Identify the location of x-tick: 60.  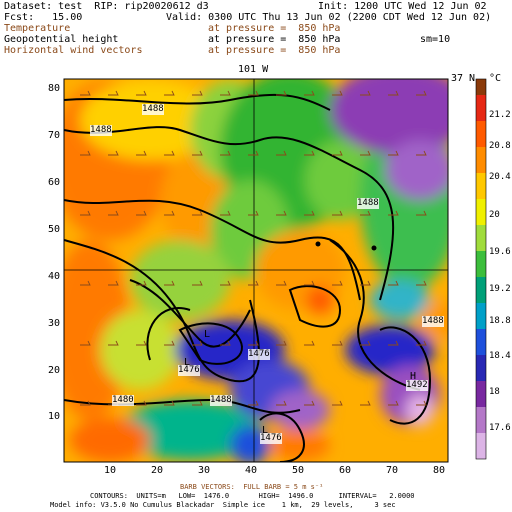
(345, 470).